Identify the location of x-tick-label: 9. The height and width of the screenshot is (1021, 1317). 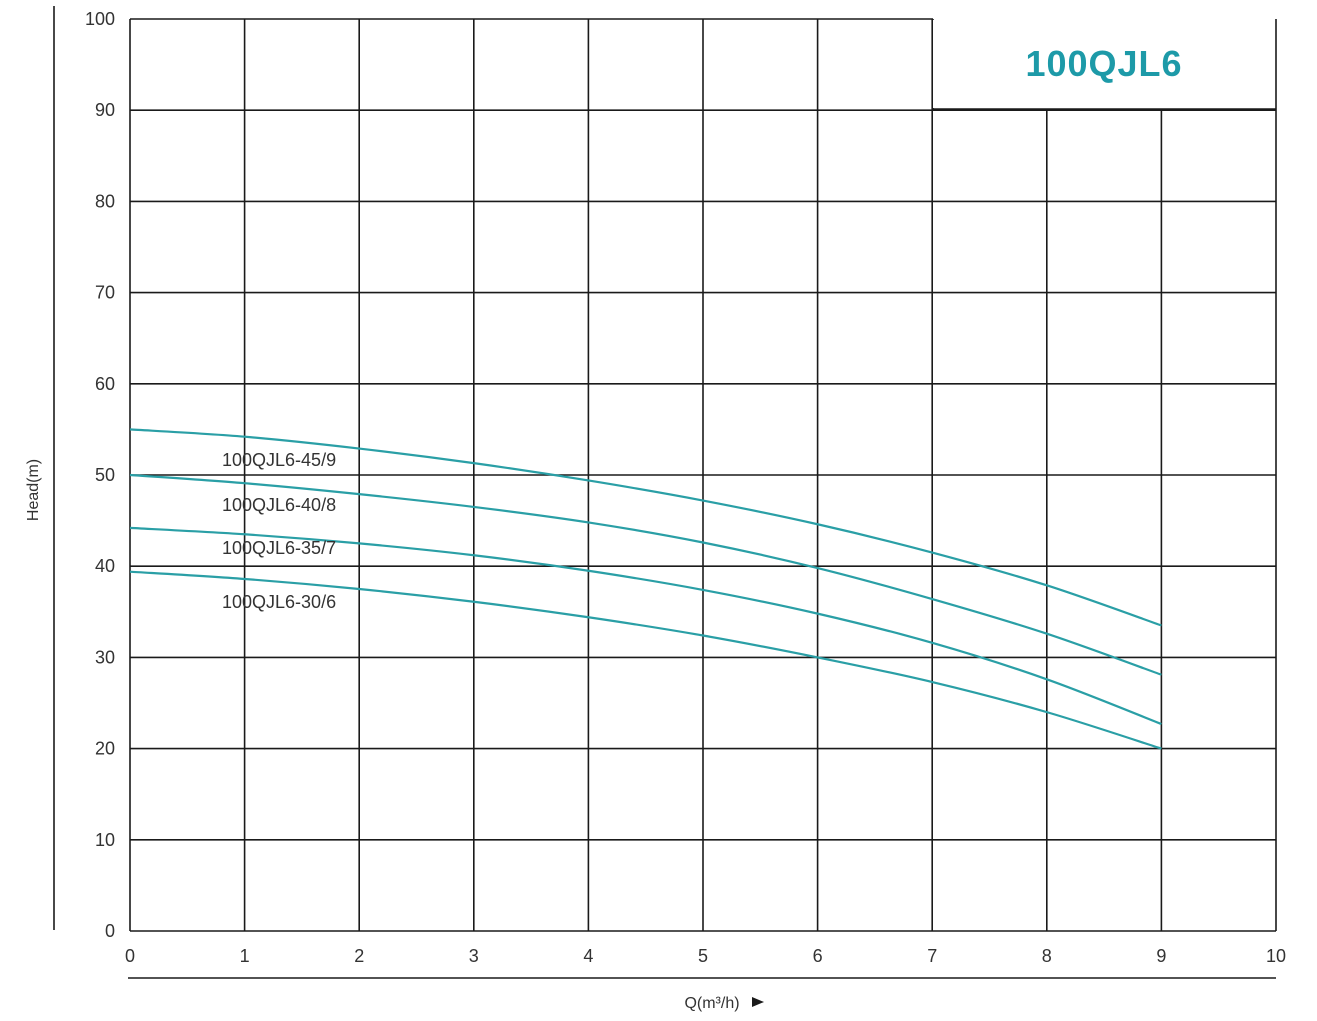
(1161, 956).